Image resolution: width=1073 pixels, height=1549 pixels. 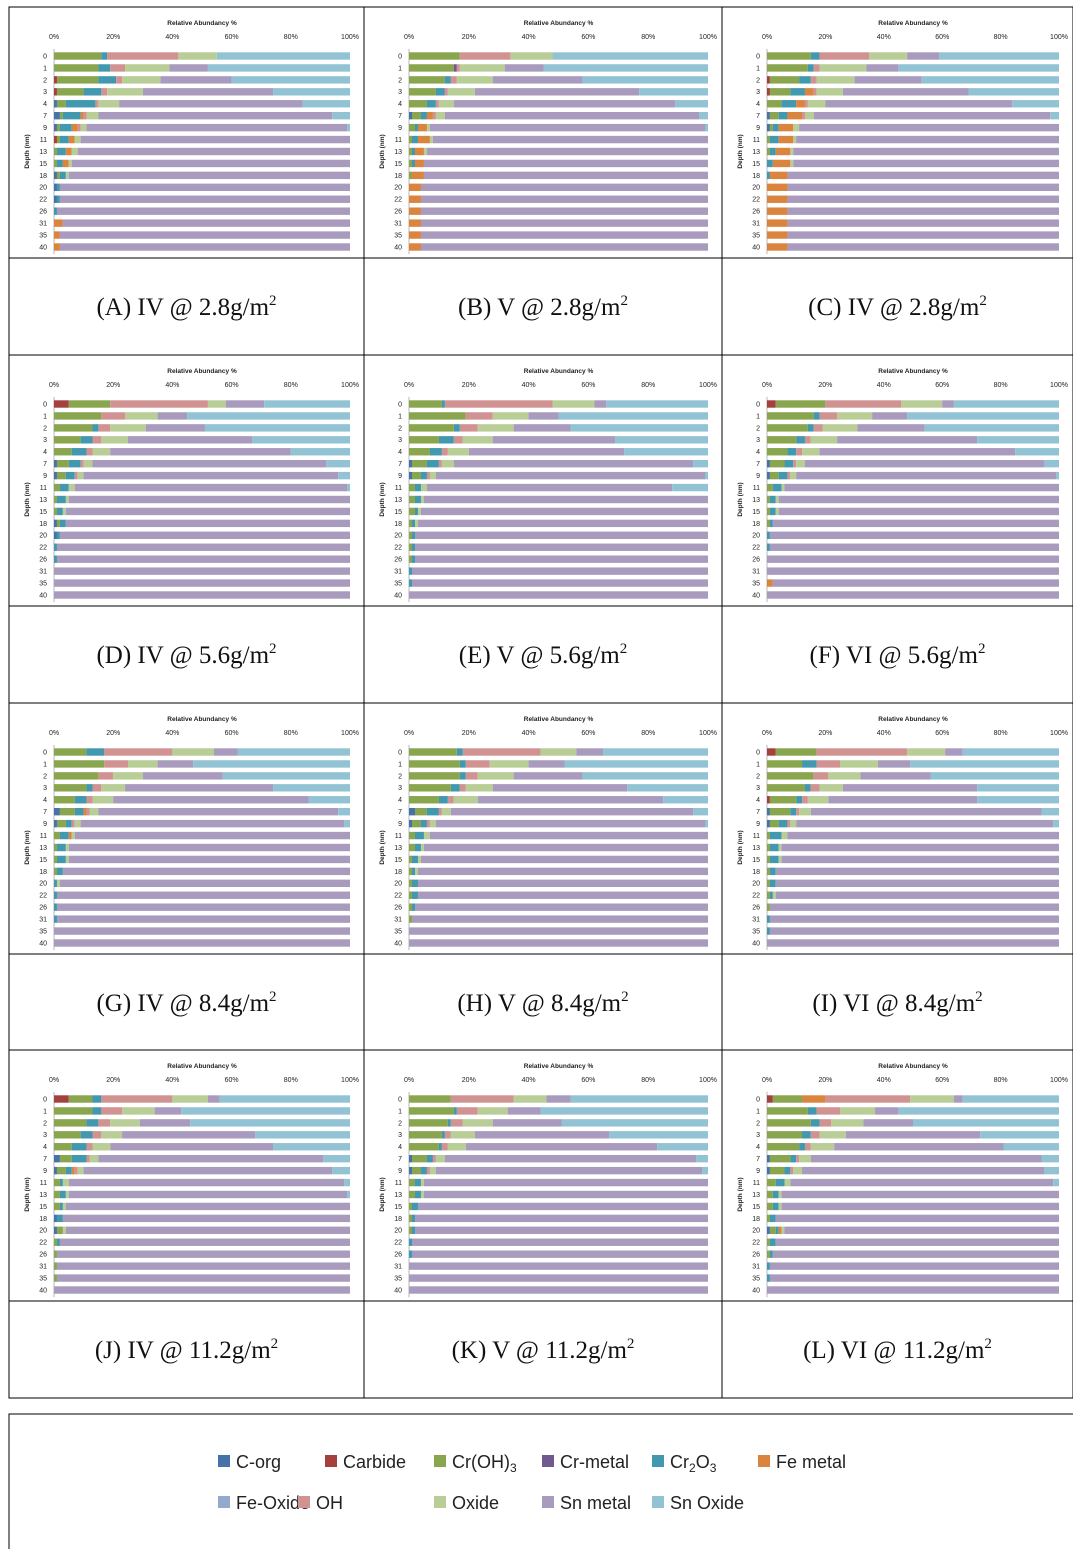 What do you see at coordinates (529, 733) in the screenshot?
I see `x-tick-label: 40%` at bounding box center [529, 733].